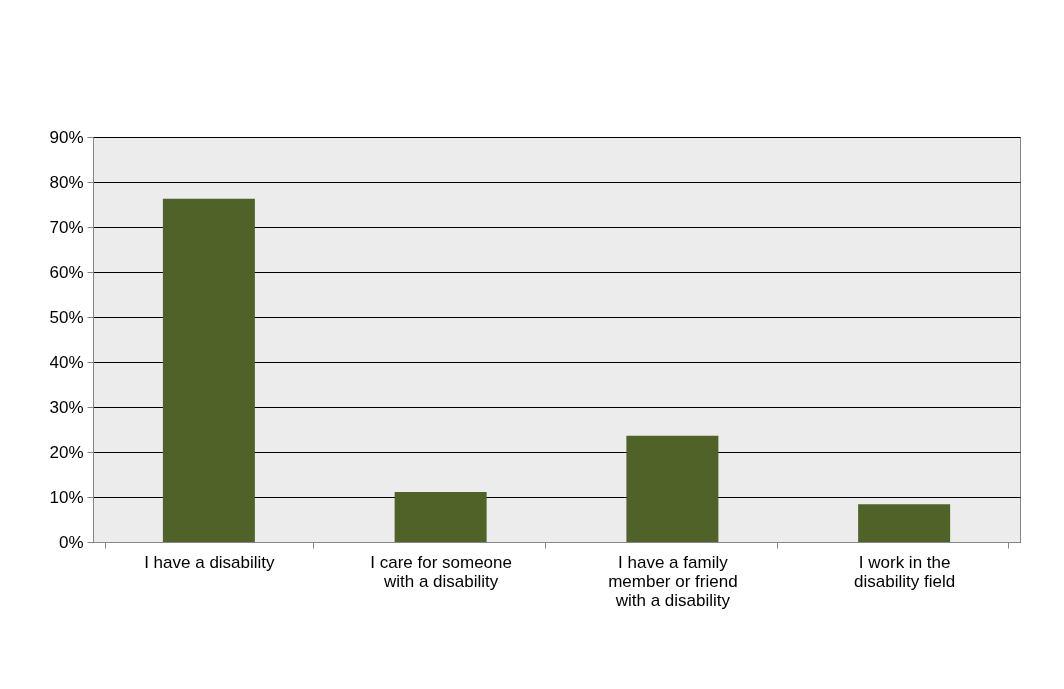  I want to click on y-tick-label: 60%, so click(66, 272).